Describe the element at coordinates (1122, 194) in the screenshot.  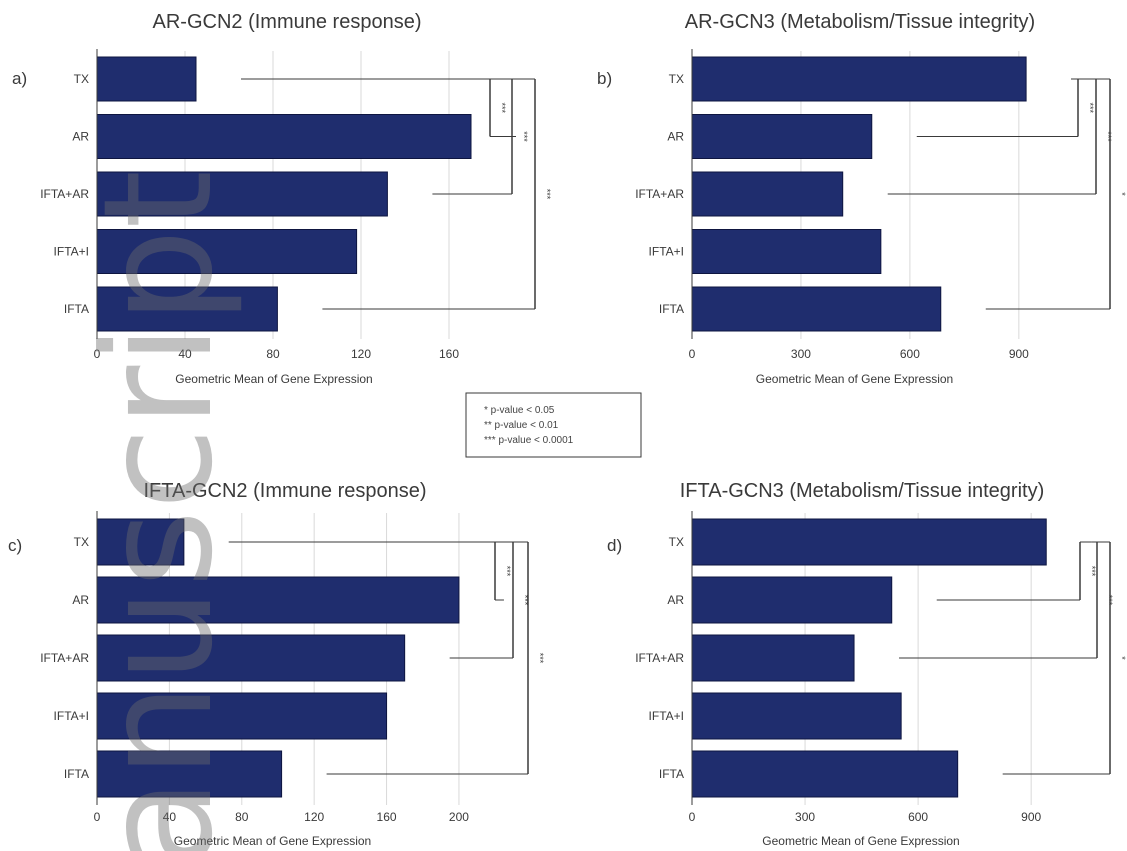
I see `panel-b-significance-label: *` at that location.